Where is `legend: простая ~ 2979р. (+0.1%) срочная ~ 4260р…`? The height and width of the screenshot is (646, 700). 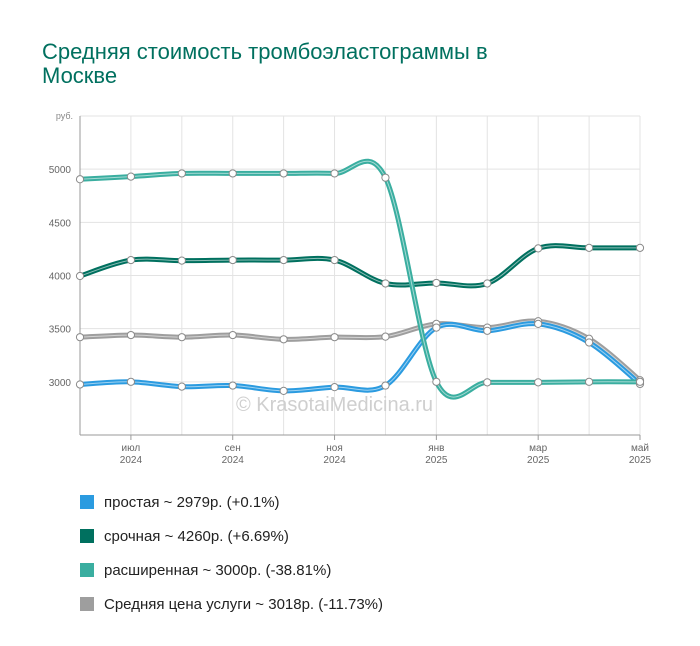
legend: простая ~ 2979р. (+0.1%) срочная ~ 4260р… is located at coordinates (231, 553).